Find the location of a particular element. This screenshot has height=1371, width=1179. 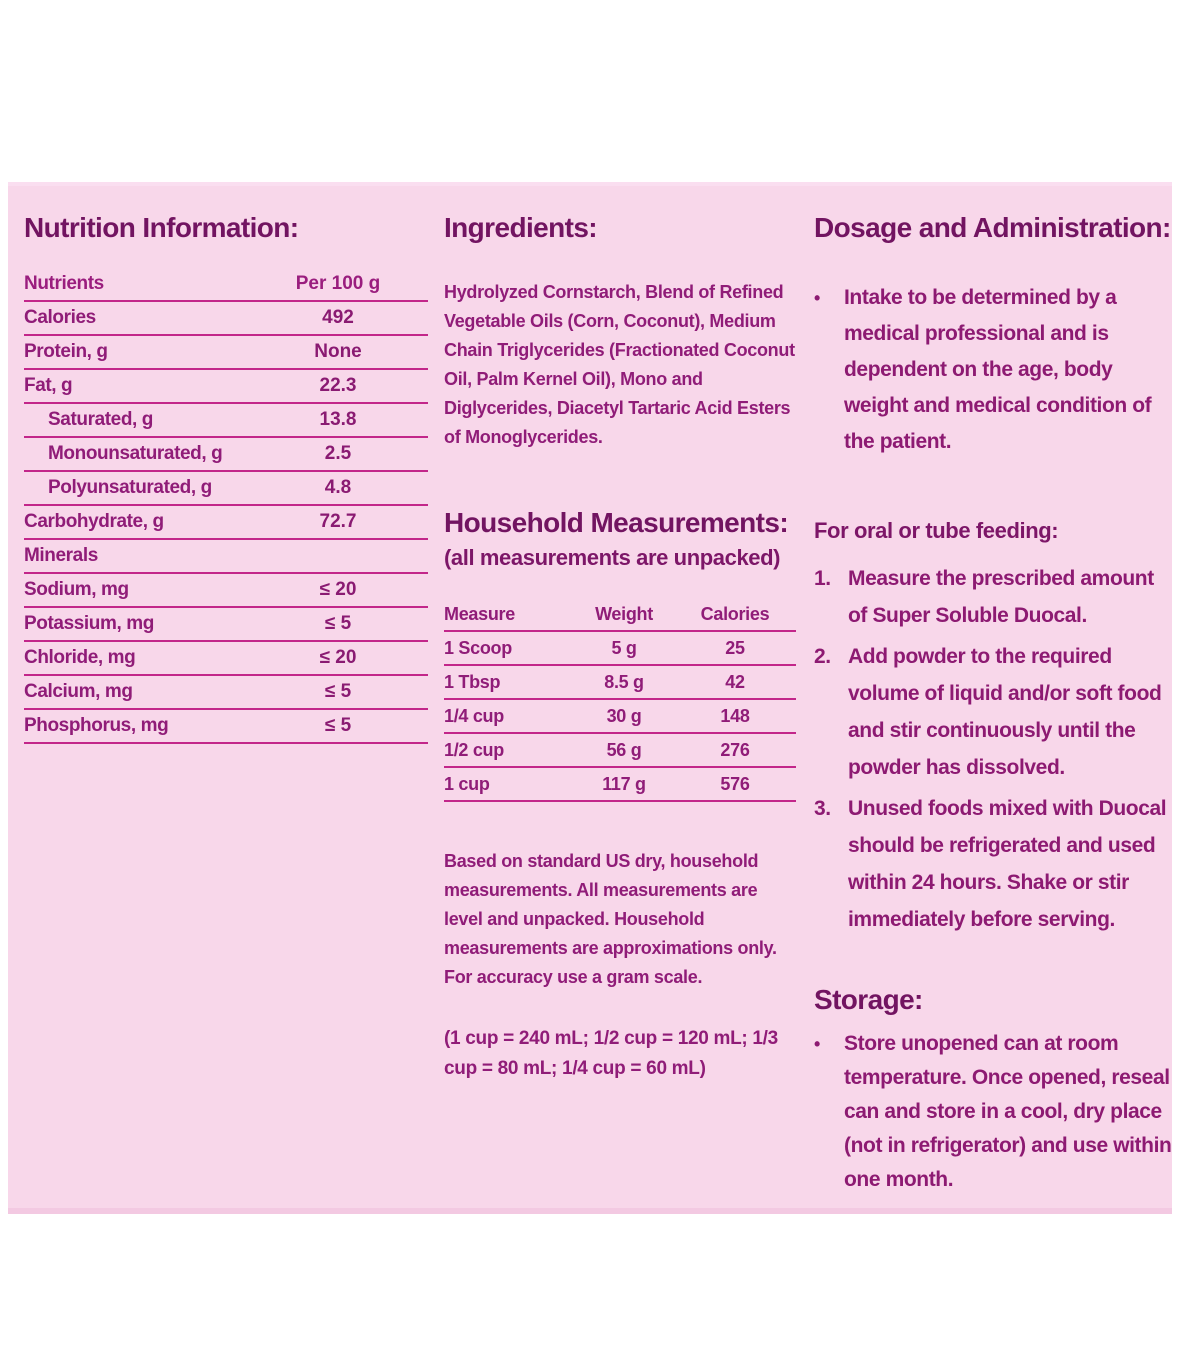

per-100g-header: Per 100 g is located at coordinates (338, 283).